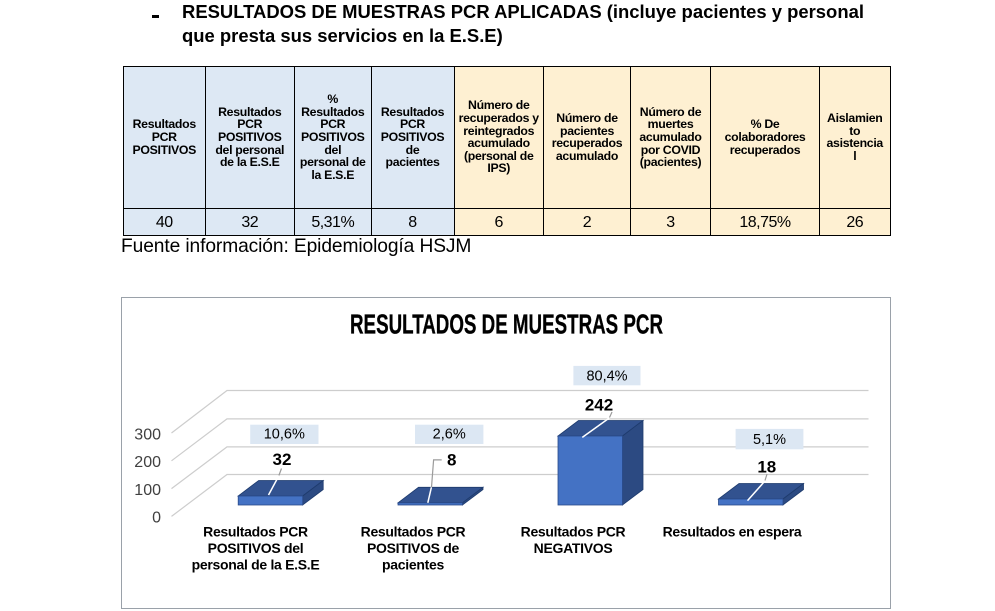 Image resolution: width=995 pixels, height=611 pixels. I want to click on svg-text: 300, so click(147, 434).